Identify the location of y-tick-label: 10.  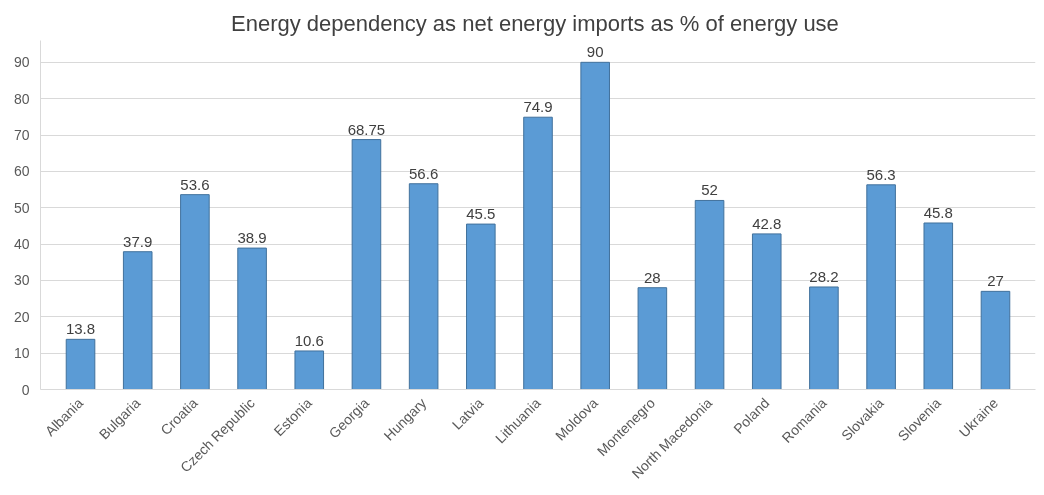
(21, 353).